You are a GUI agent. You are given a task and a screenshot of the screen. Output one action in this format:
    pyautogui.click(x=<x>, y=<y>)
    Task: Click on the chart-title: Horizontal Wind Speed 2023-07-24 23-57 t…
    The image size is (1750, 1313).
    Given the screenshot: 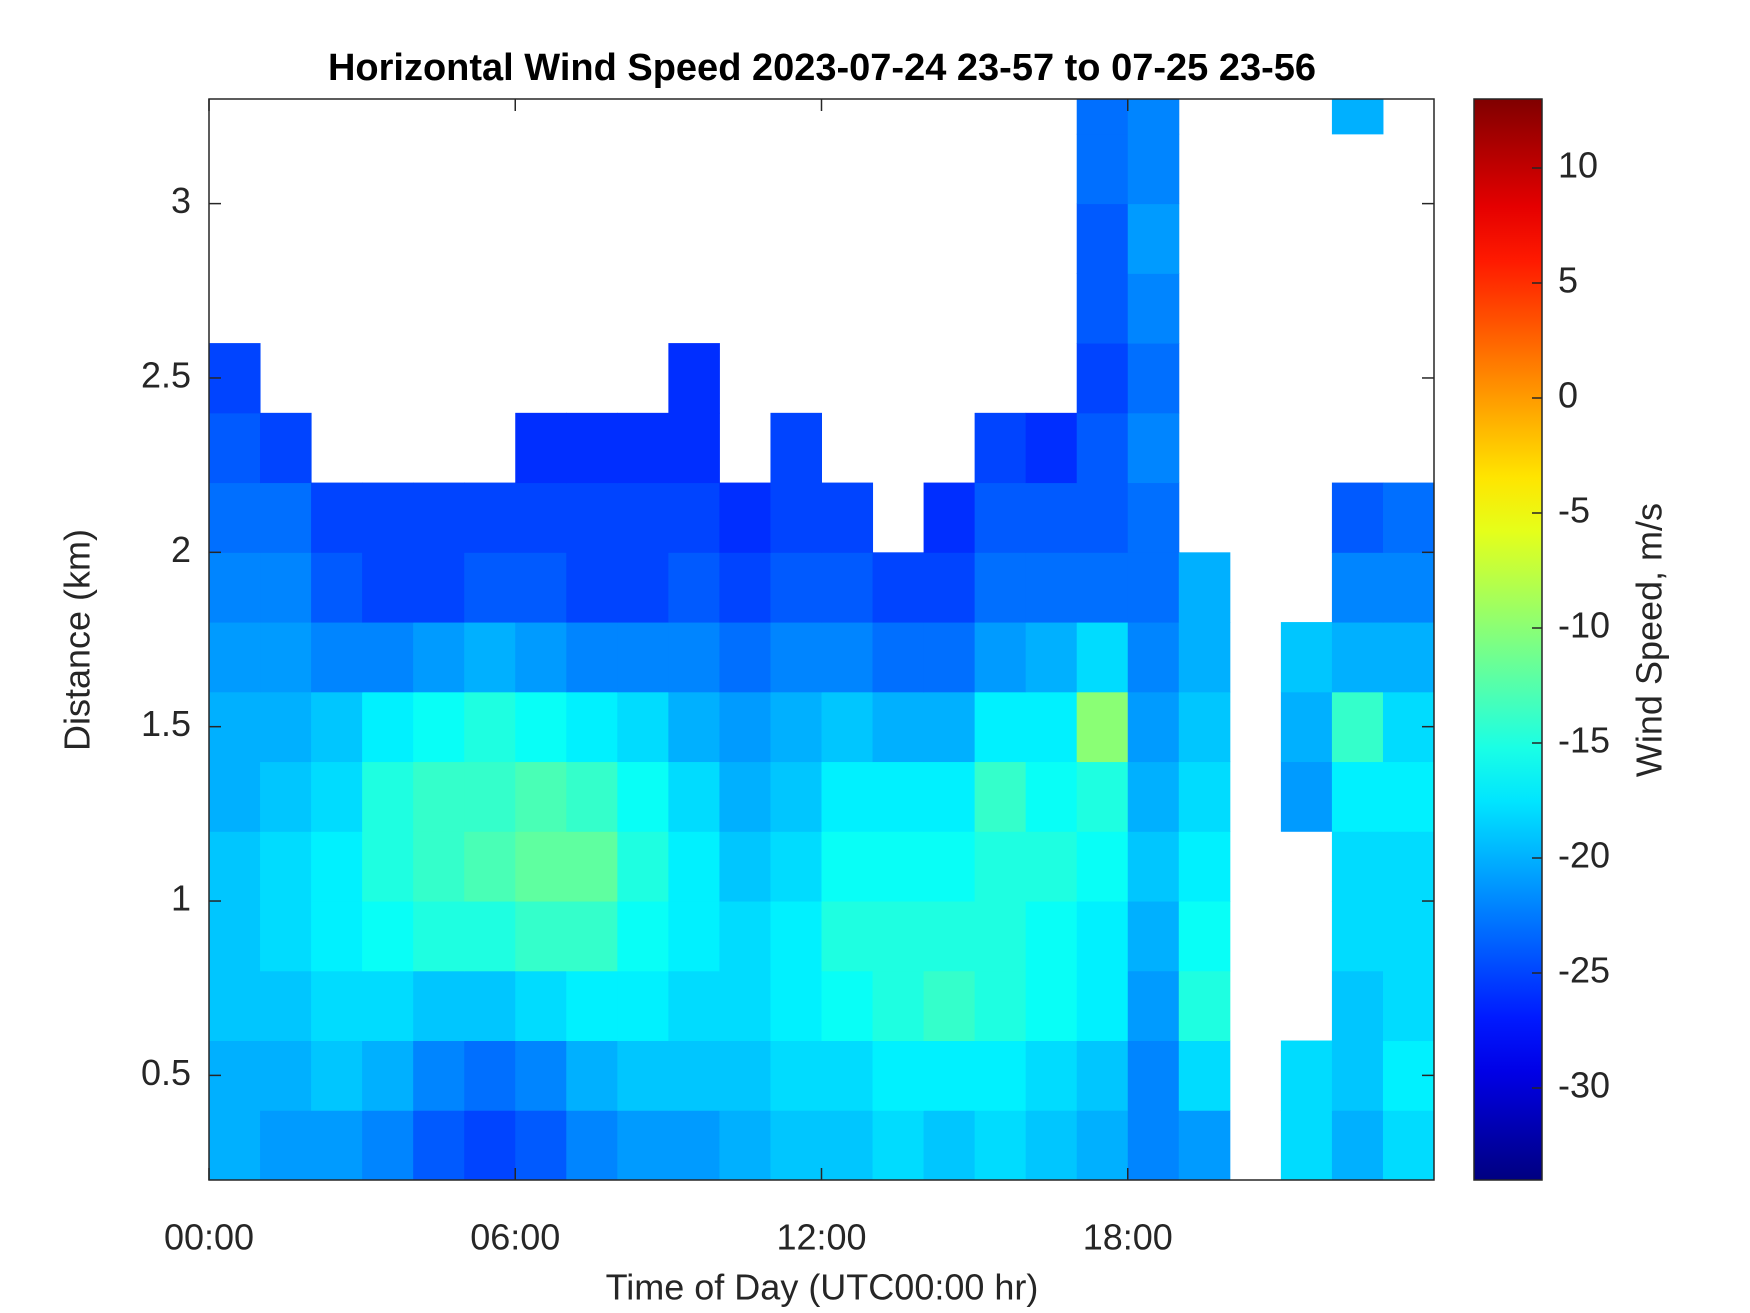 What is the action you would take?
    pyautogui.click(x=822, y=68)
    